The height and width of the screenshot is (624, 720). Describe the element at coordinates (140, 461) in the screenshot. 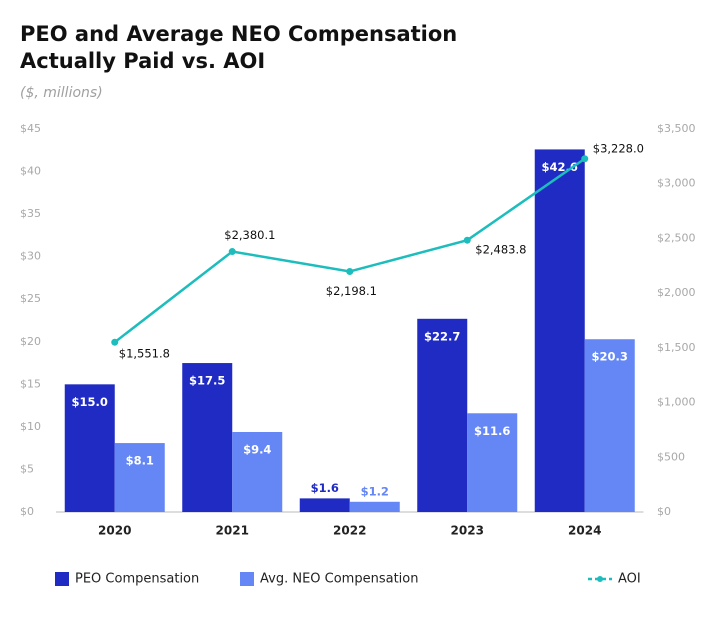

I see `value-label: $8.1` at that location.